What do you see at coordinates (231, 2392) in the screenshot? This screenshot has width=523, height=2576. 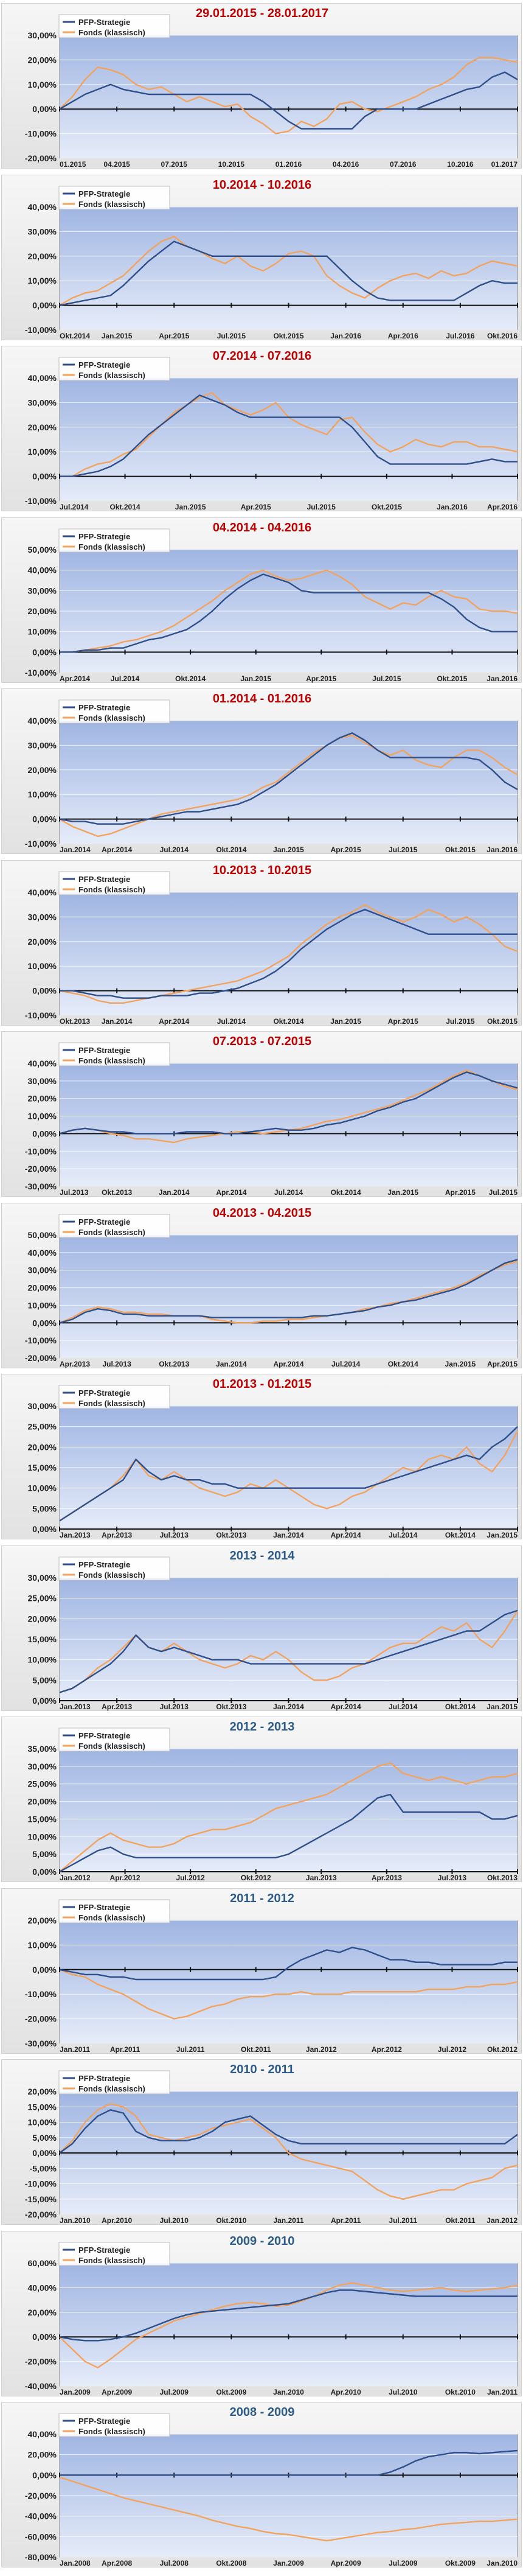 I see `x-tick-label: Okt.2009` at bounding box center [231, 2392].